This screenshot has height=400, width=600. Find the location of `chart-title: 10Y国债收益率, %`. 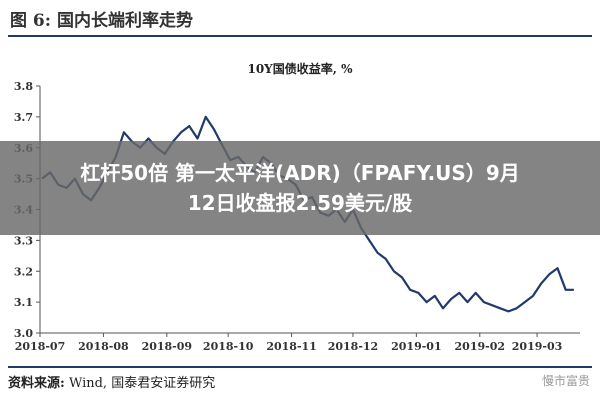

chart-title: 10Y国债收益率, % is located at coordinates (300, 69).